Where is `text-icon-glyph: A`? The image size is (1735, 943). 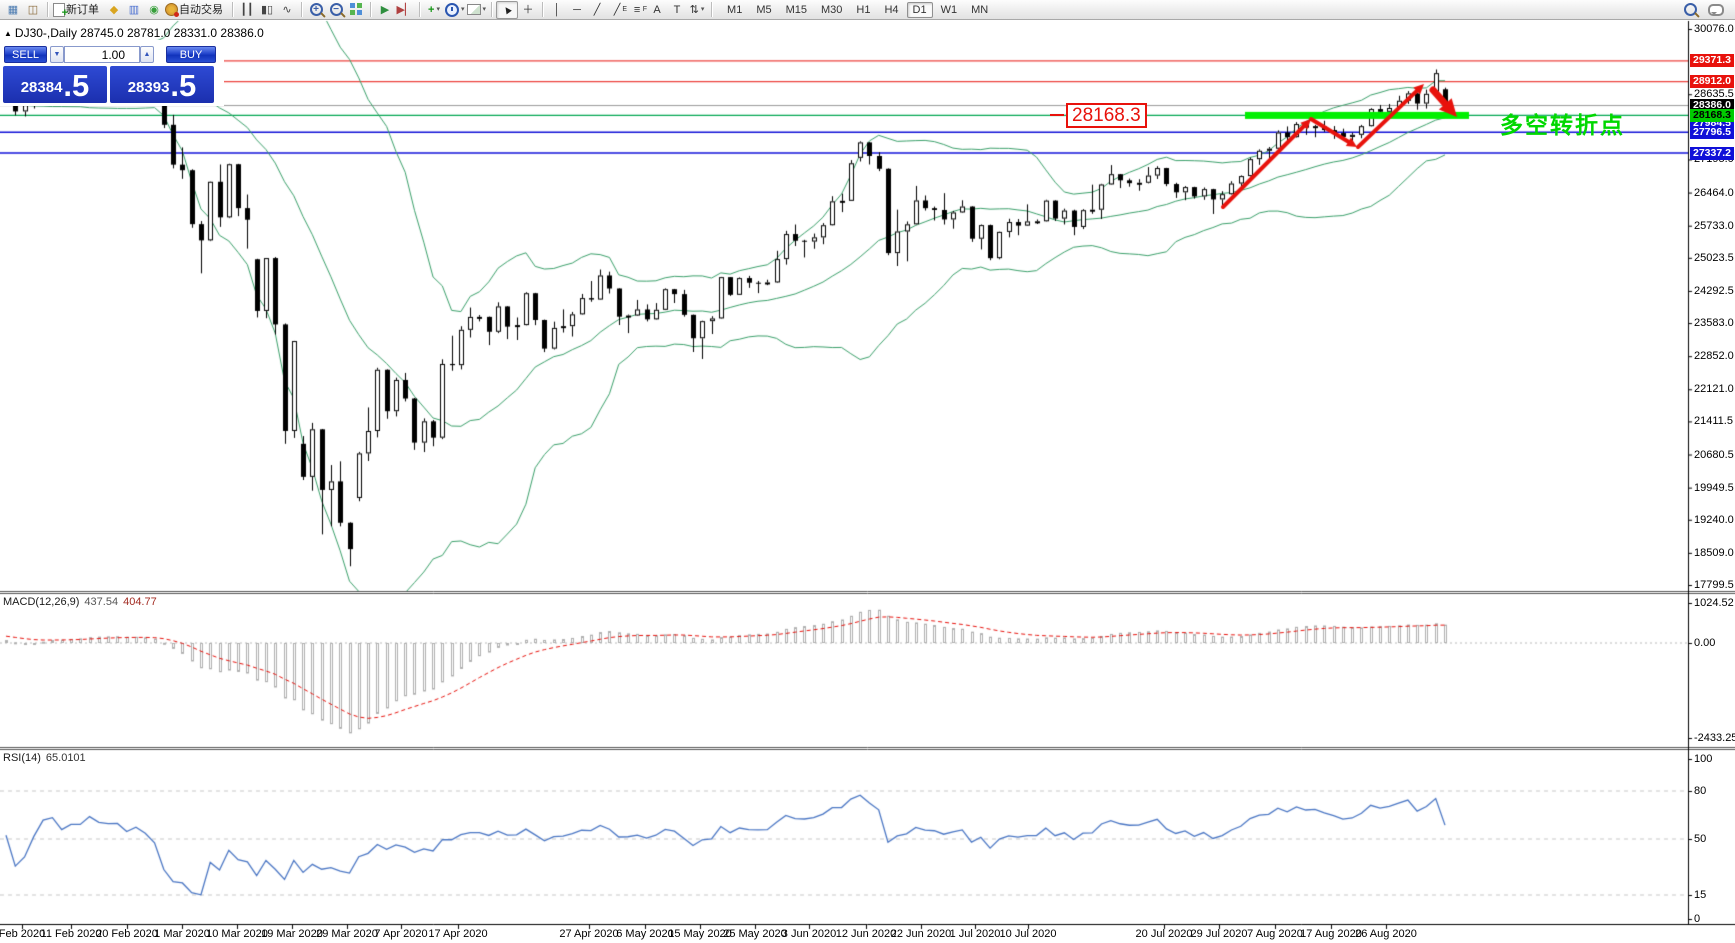
text-icon-glyph: A is located at coordinates (657, 9).